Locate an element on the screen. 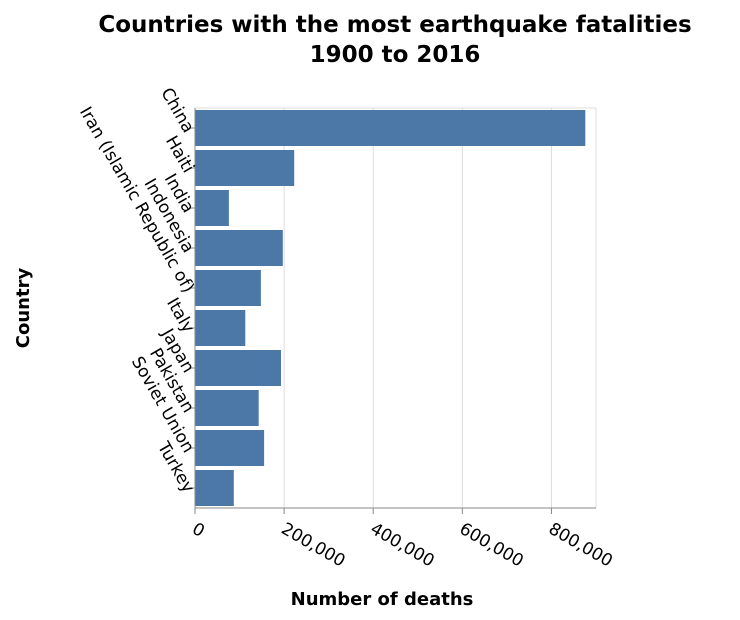  y-tick-label: China is located at coordinates (177, 110).